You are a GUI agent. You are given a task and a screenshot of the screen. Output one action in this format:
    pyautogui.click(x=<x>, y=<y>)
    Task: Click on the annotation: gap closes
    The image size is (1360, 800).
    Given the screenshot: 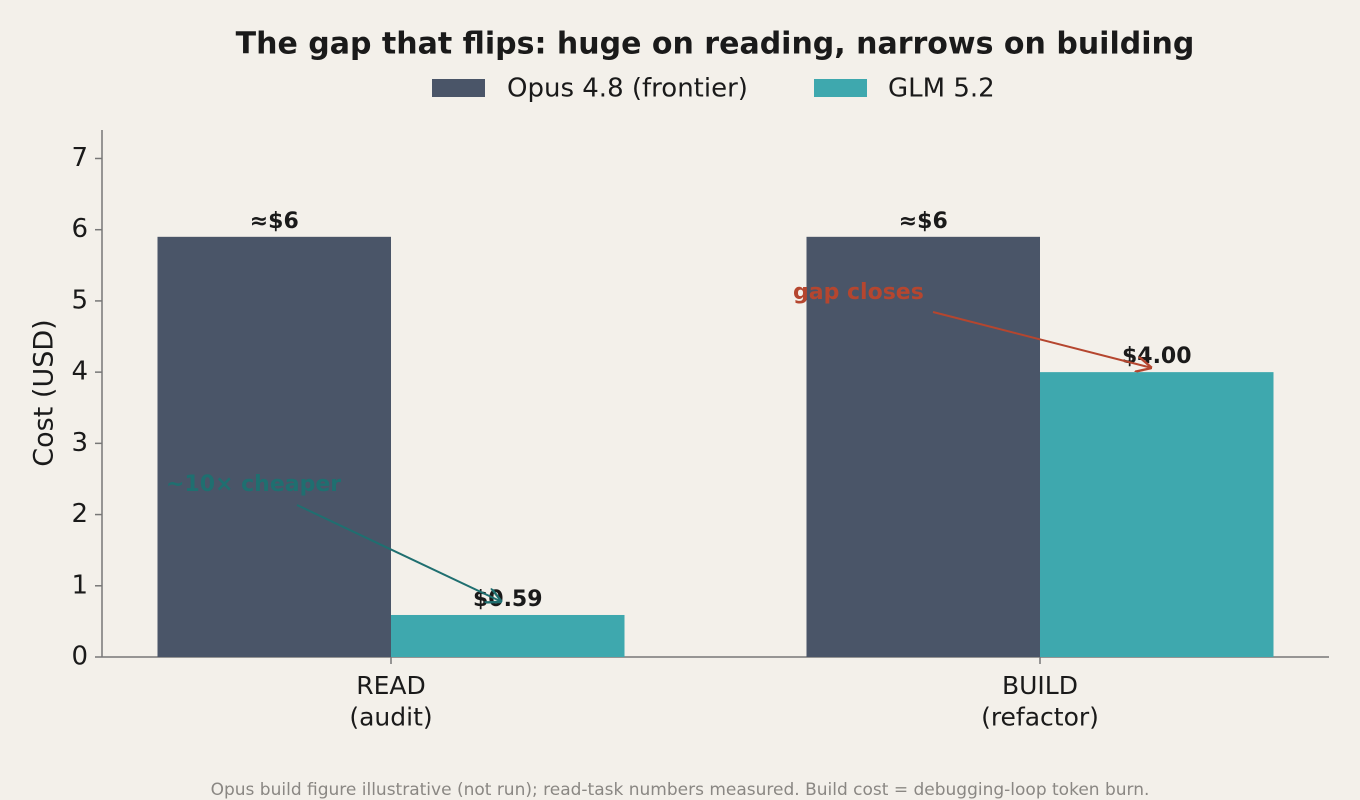 What is the action you would take?
    pyautogui.click(x=858, y=292)
    